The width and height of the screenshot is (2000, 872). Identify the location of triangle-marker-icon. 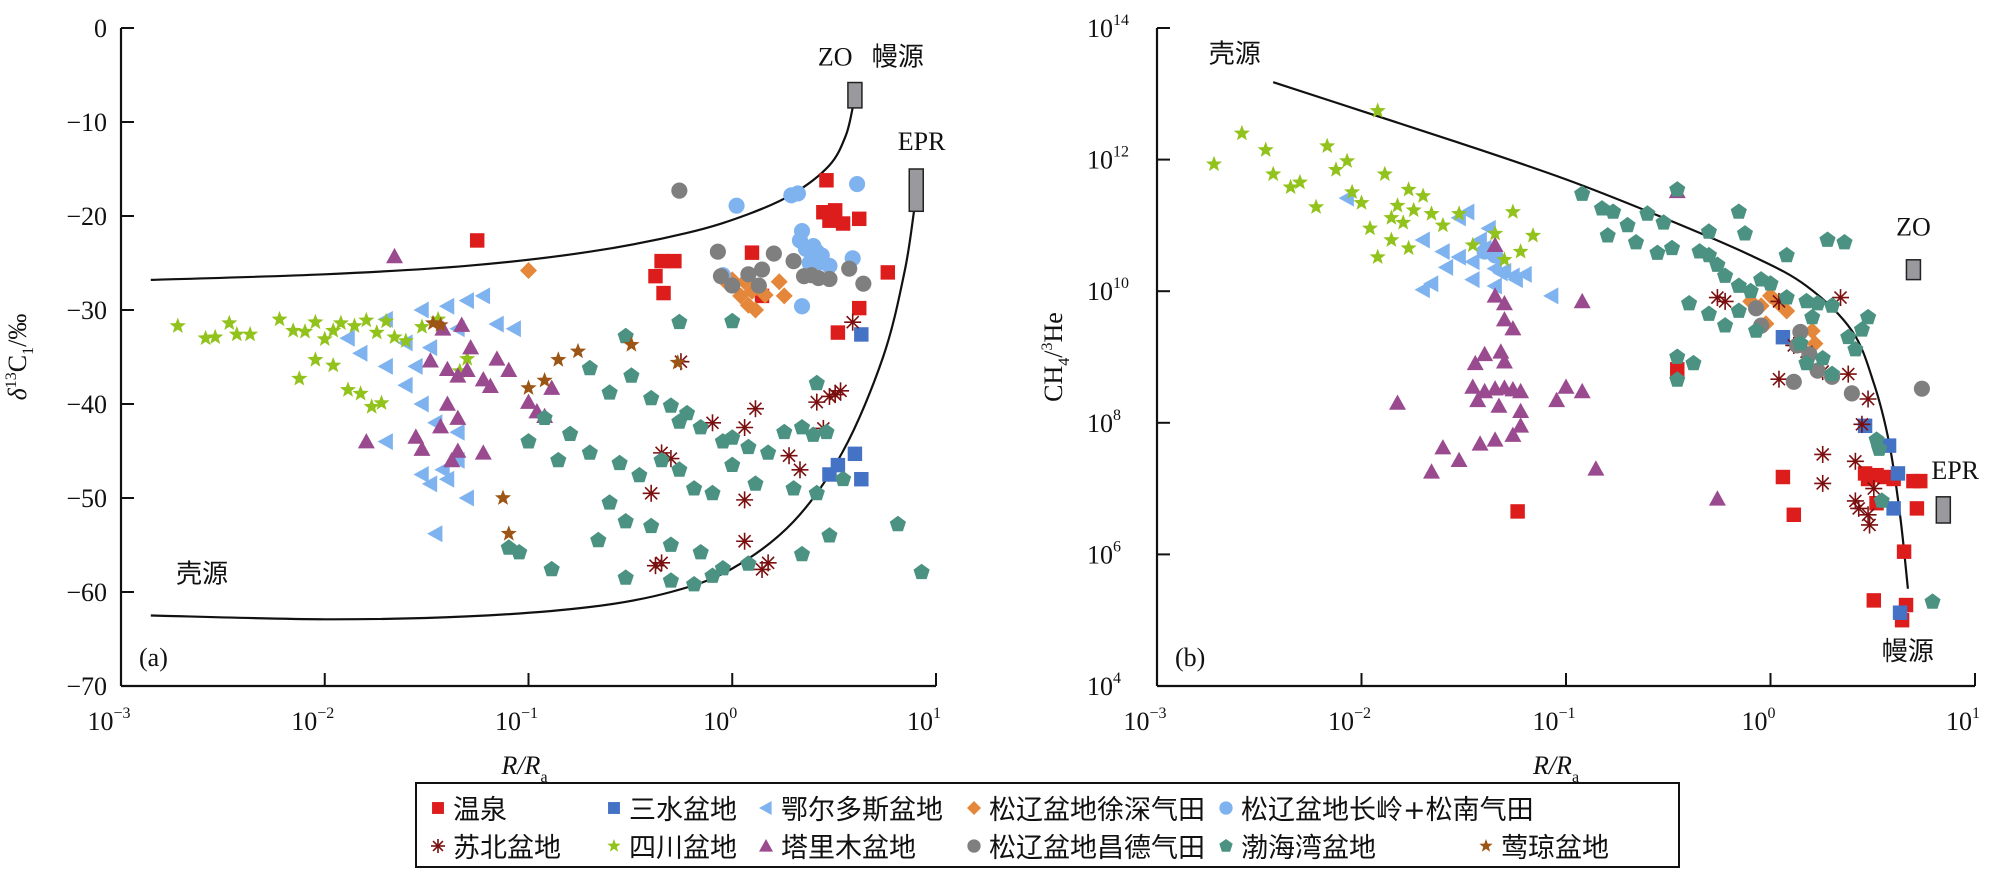
(766, 845).